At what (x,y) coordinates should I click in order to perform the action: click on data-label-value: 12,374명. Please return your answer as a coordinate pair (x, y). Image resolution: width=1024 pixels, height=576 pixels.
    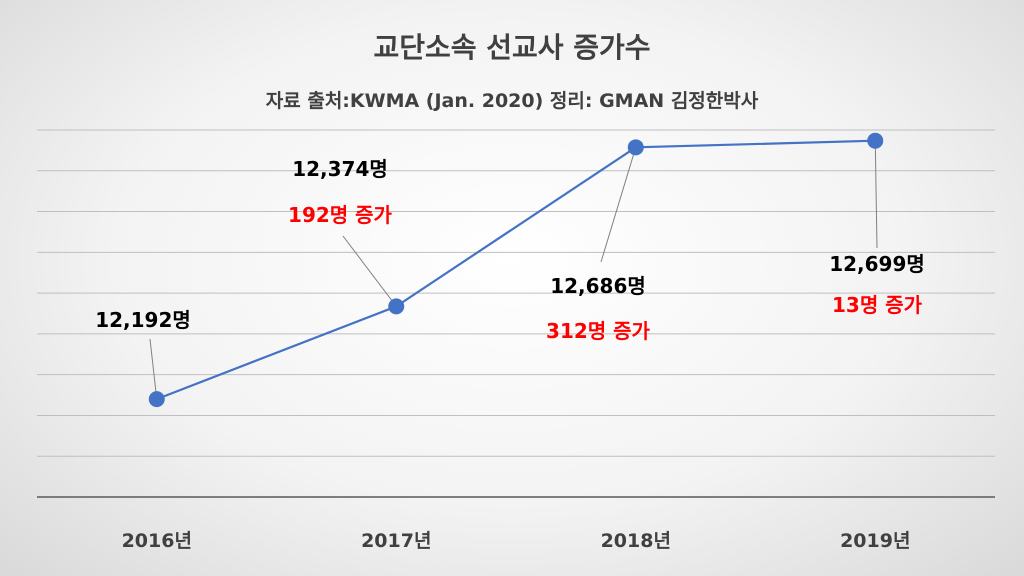
    Looking at the image, I should click on (340, 169).